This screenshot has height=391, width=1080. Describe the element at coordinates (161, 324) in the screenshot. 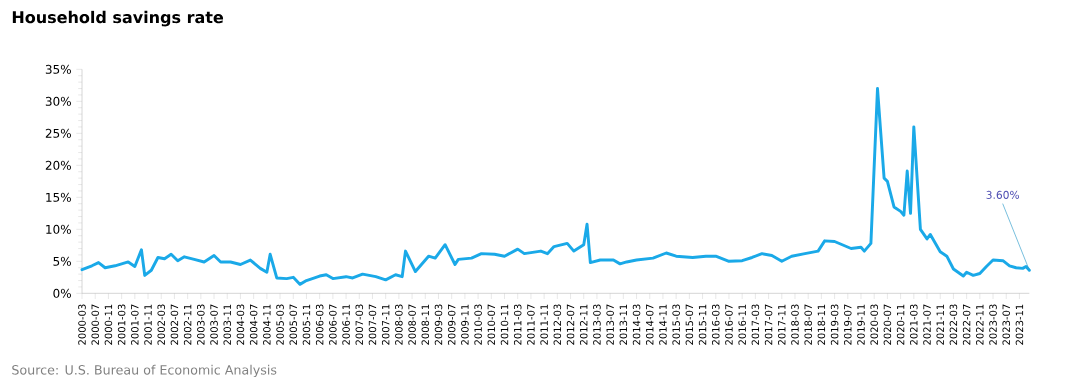

I see `x-tick-label: 2002-03` at that location.